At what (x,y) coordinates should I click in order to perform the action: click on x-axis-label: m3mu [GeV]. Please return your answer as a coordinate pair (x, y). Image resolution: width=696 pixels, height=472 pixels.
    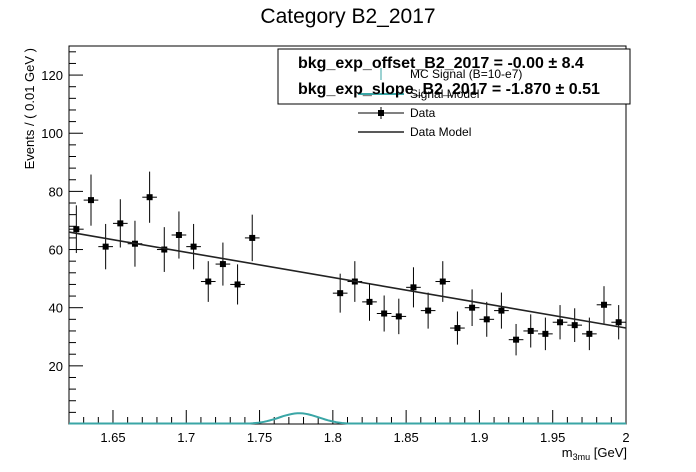
    Looking at the image, I should click on (594, 453).